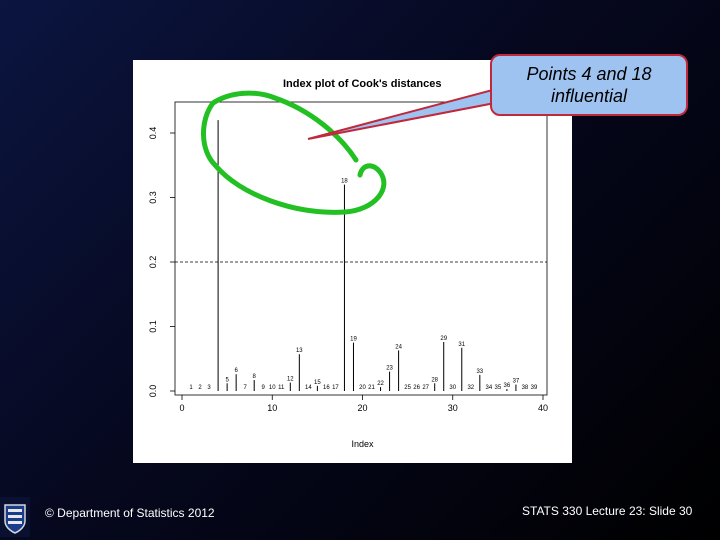 The width and height of the screenshot is (720, 540). What do you see at coordinates (452, 388) in the screenshot?
I see `point-label: 30` at bounding box center [452, 388].